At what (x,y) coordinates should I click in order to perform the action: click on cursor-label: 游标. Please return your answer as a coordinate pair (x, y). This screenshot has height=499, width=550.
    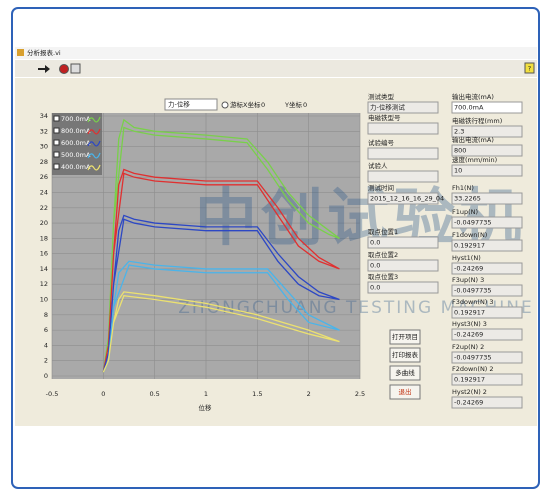
    Looking at the image, I should click on (237, 104).